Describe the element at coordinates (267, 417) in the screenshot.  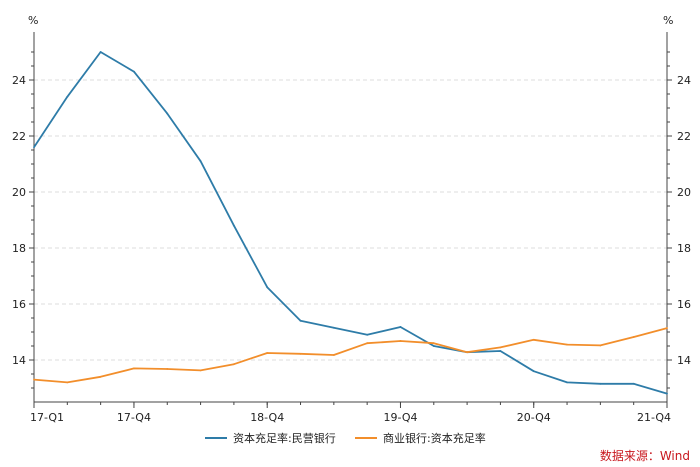
I see `x-tick-label: 18-Q4` at that location.